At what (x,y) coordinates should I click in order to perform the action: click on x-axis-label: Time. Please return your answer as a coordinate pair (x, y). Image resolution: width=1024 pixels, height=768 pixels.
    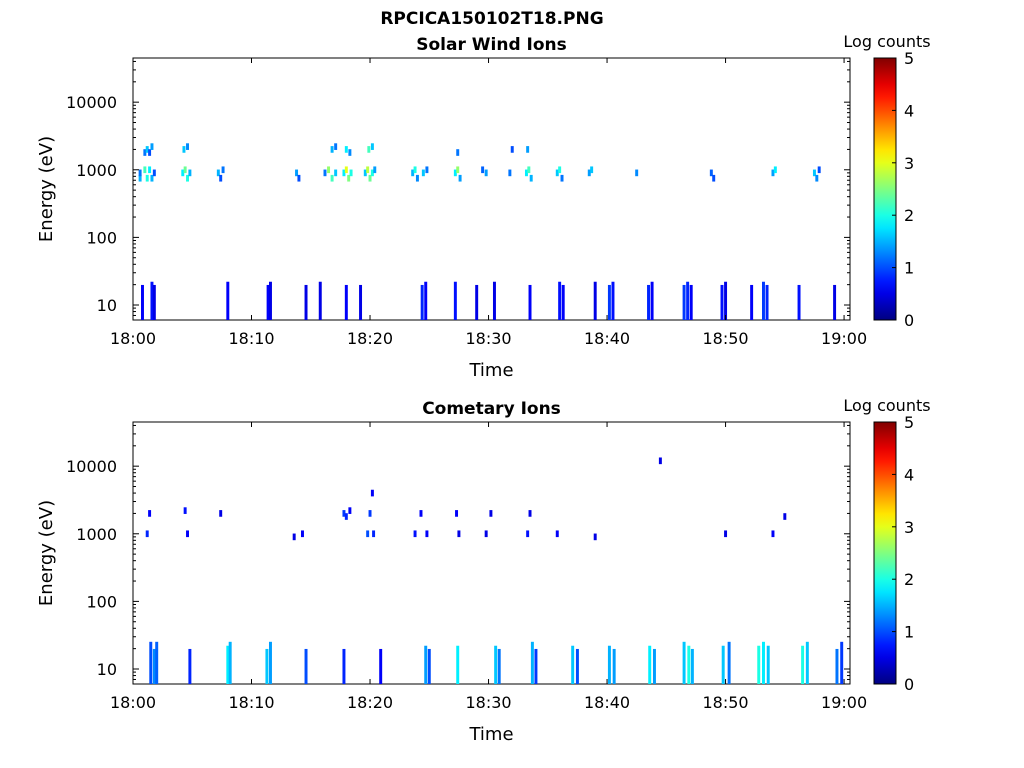
    Looking at the image, I should click on (490, 370).